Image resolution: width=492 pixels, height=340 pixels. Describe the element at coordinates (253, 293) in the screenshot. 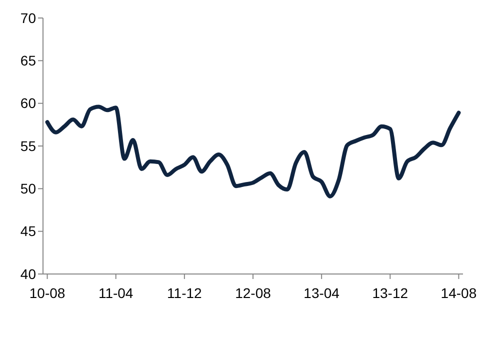

I see `x-tick-label: 12-08` at that location.